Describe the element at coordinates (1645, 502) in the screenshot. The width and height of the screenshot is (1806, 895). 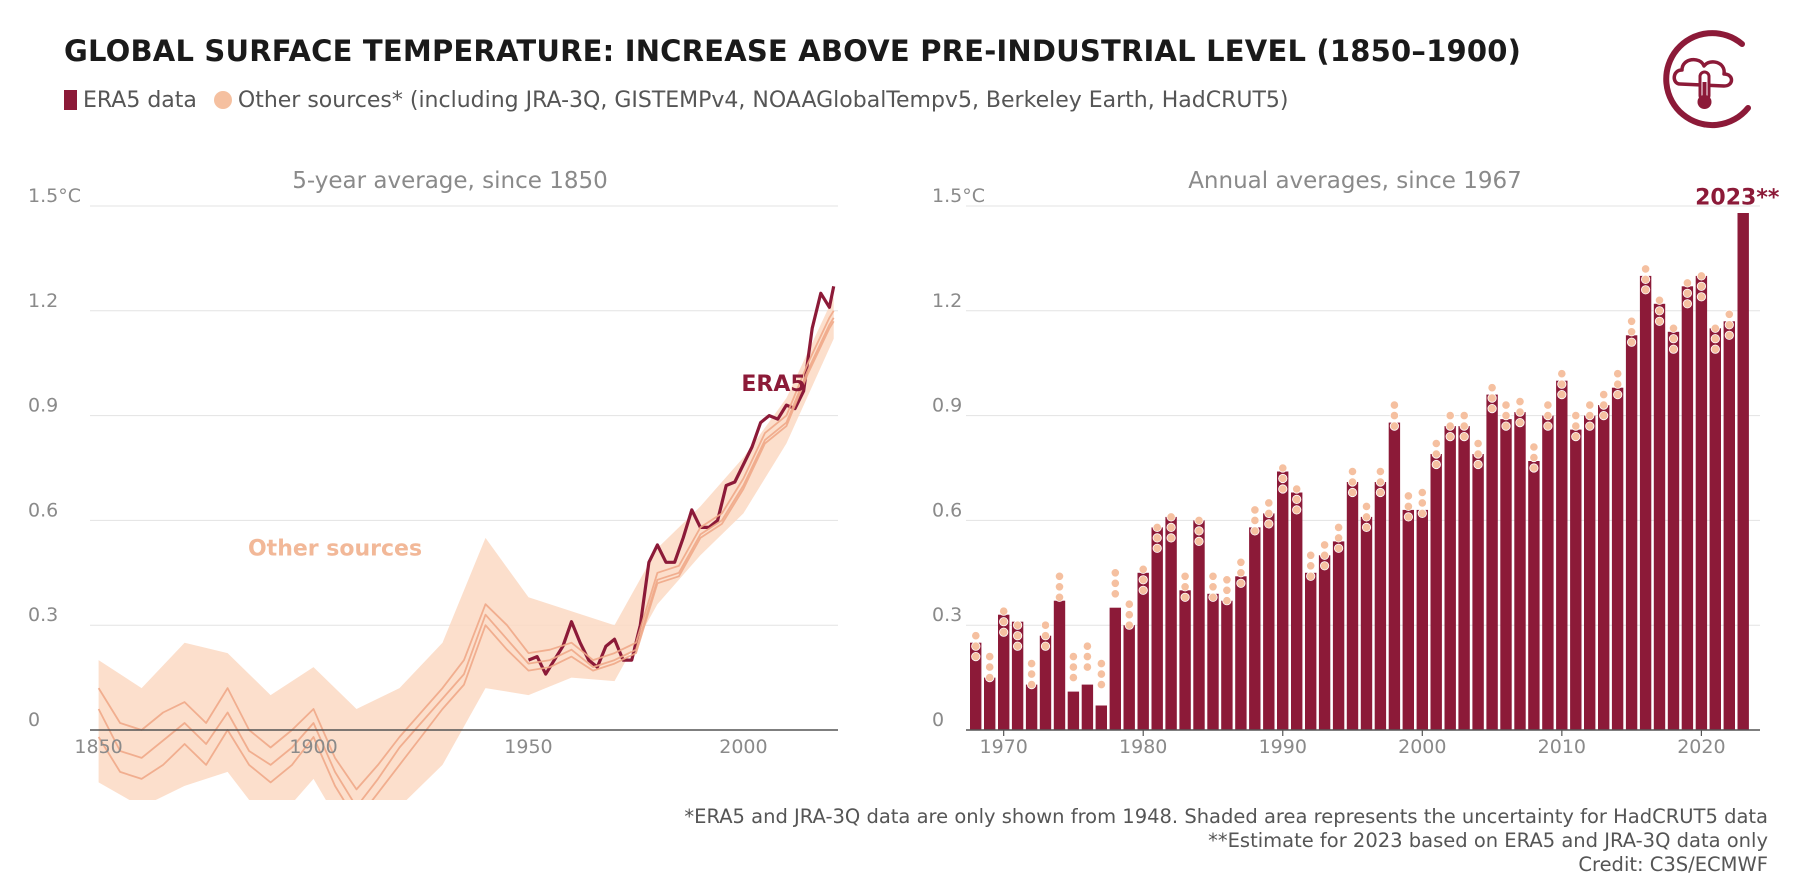
I see `bar-2016` at that location.